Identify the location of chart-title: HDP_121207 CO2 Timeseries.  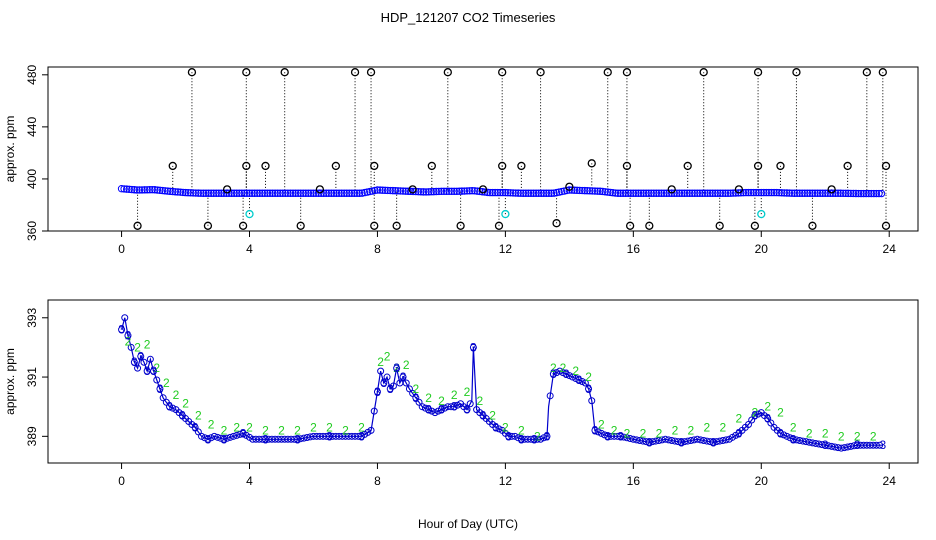
(468, 17).